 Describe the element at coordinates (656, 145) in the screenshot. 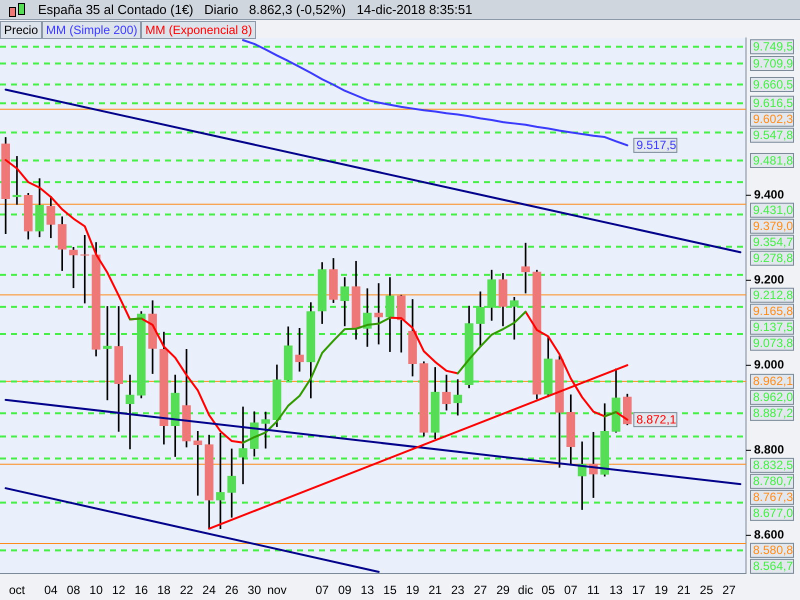

I see `data-label: 9.517,5` at that location.